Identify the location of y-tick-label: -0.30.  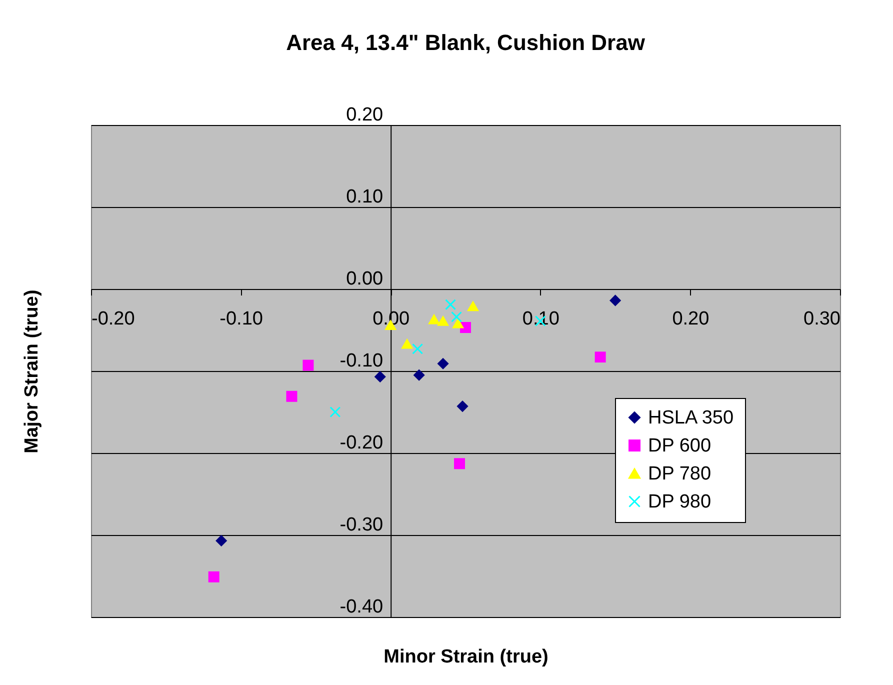
(362, 525).